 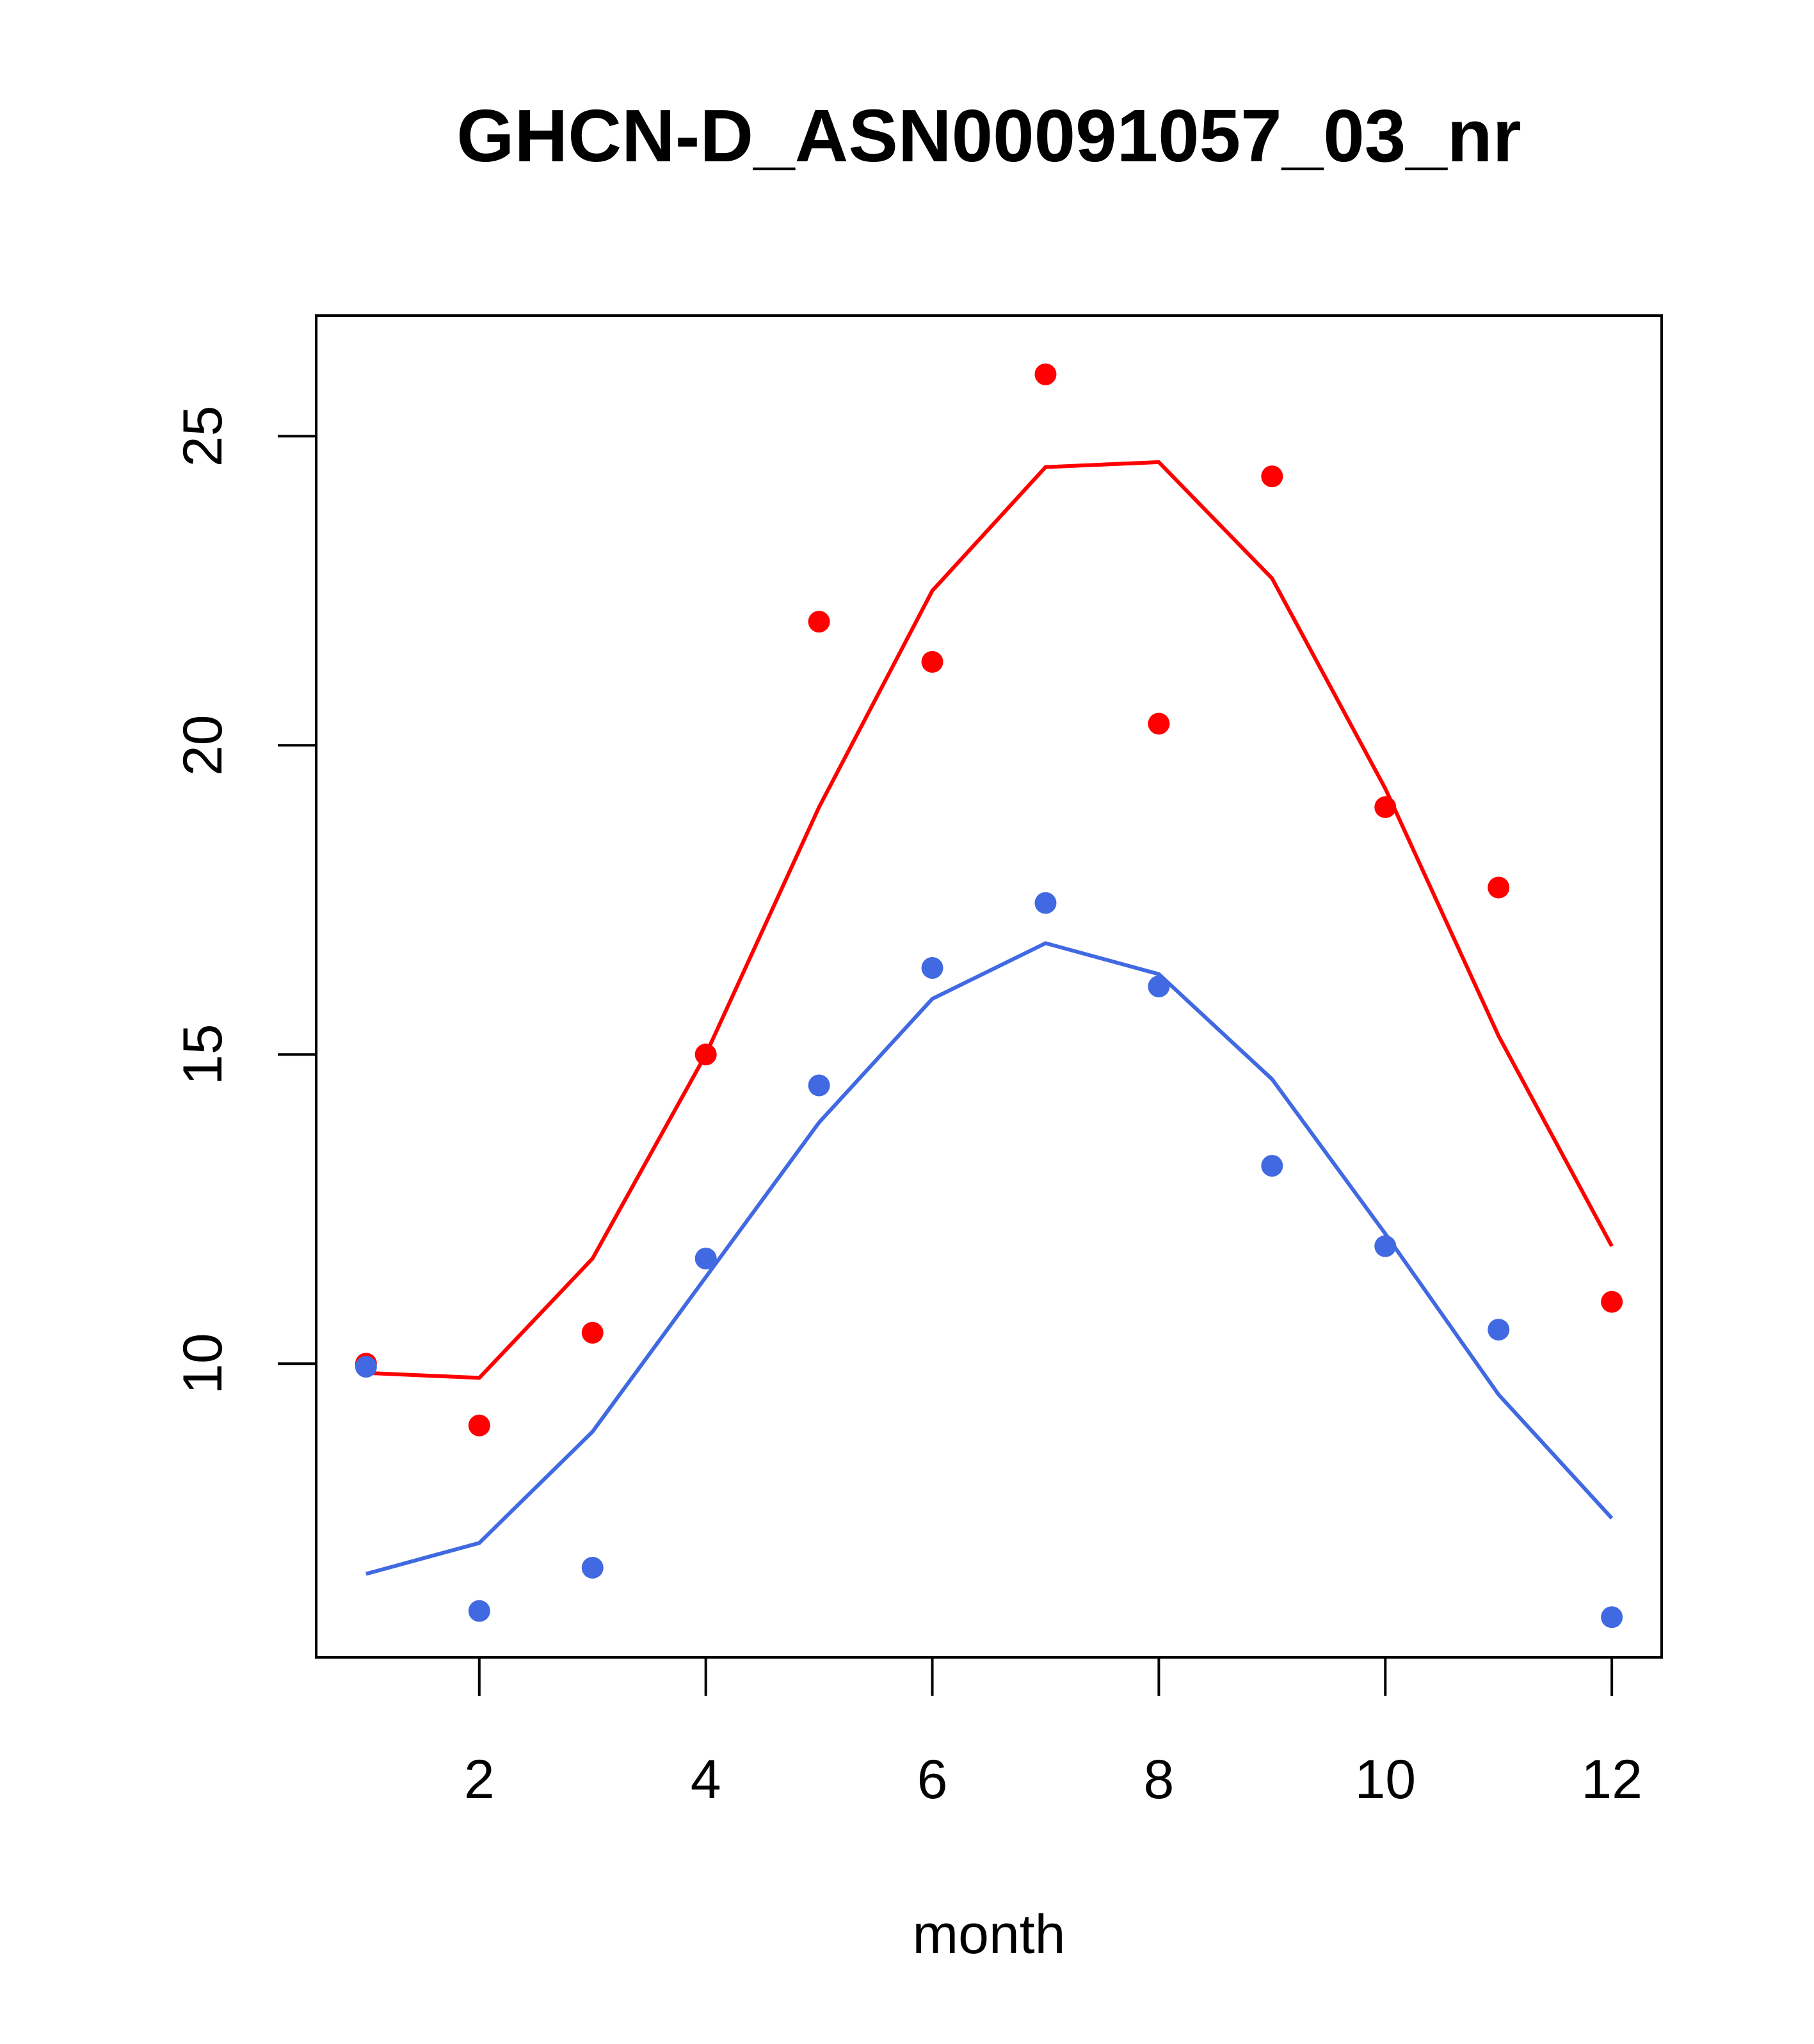 I want to click on y-tick-label: 15, so click(x=203, y=1054).